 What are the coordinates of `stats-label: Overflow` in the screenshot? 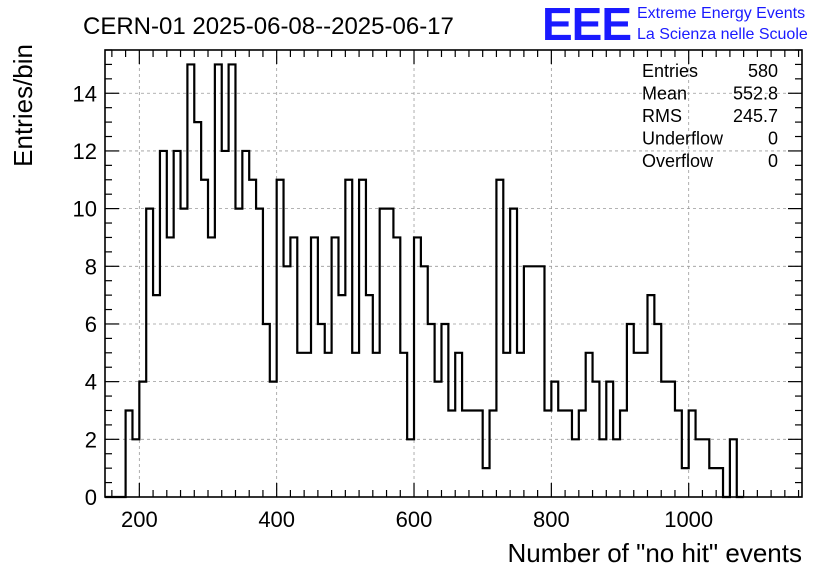 It's located at (678, 161).